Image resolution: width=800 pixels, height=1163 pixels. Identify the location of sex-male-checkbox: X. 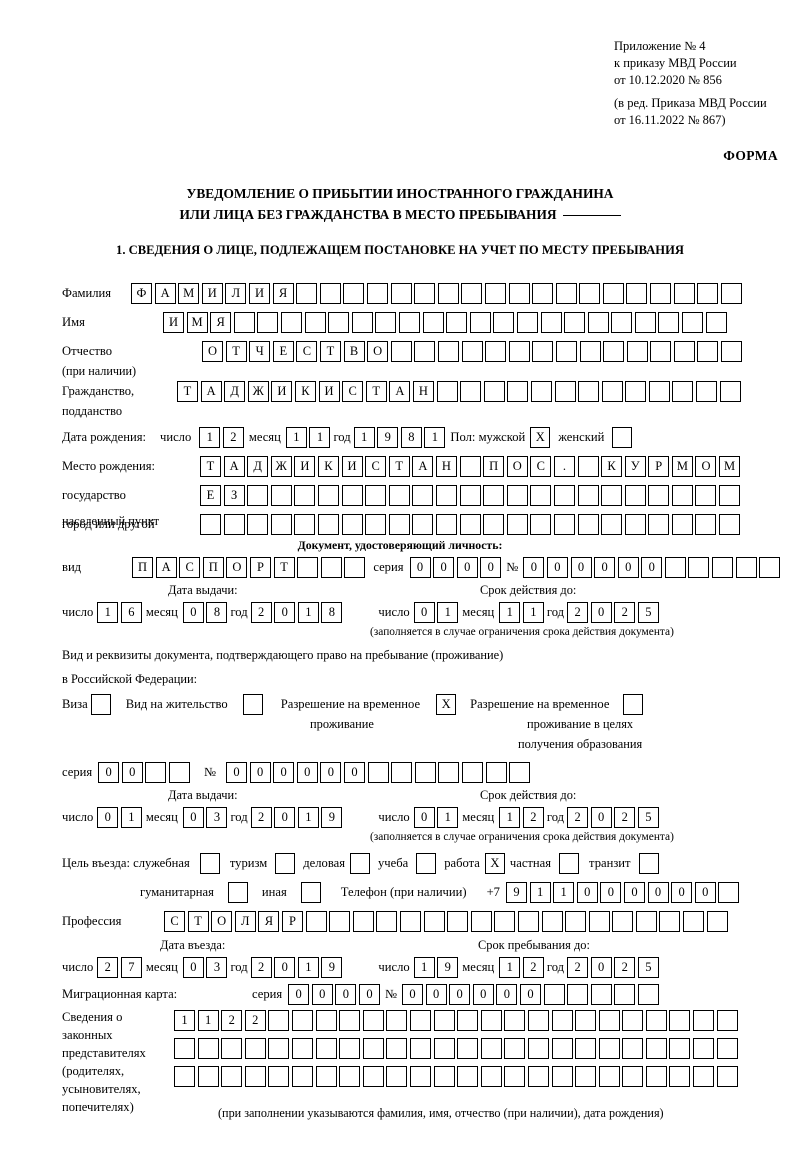
(540, 437).